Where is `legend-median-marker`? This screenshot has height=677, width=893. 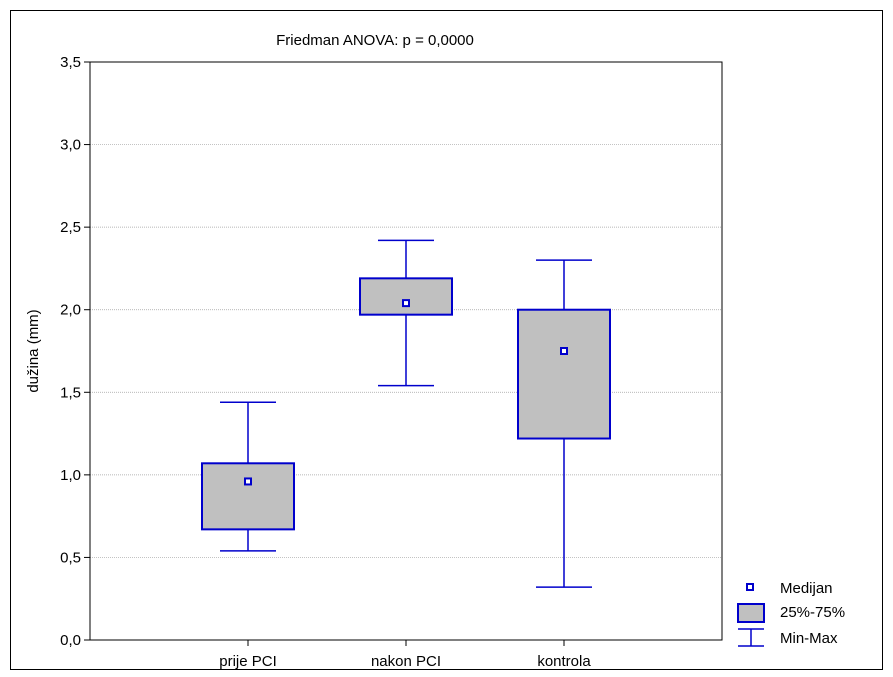 legend-median-marker is located at coordinates (750, 587).